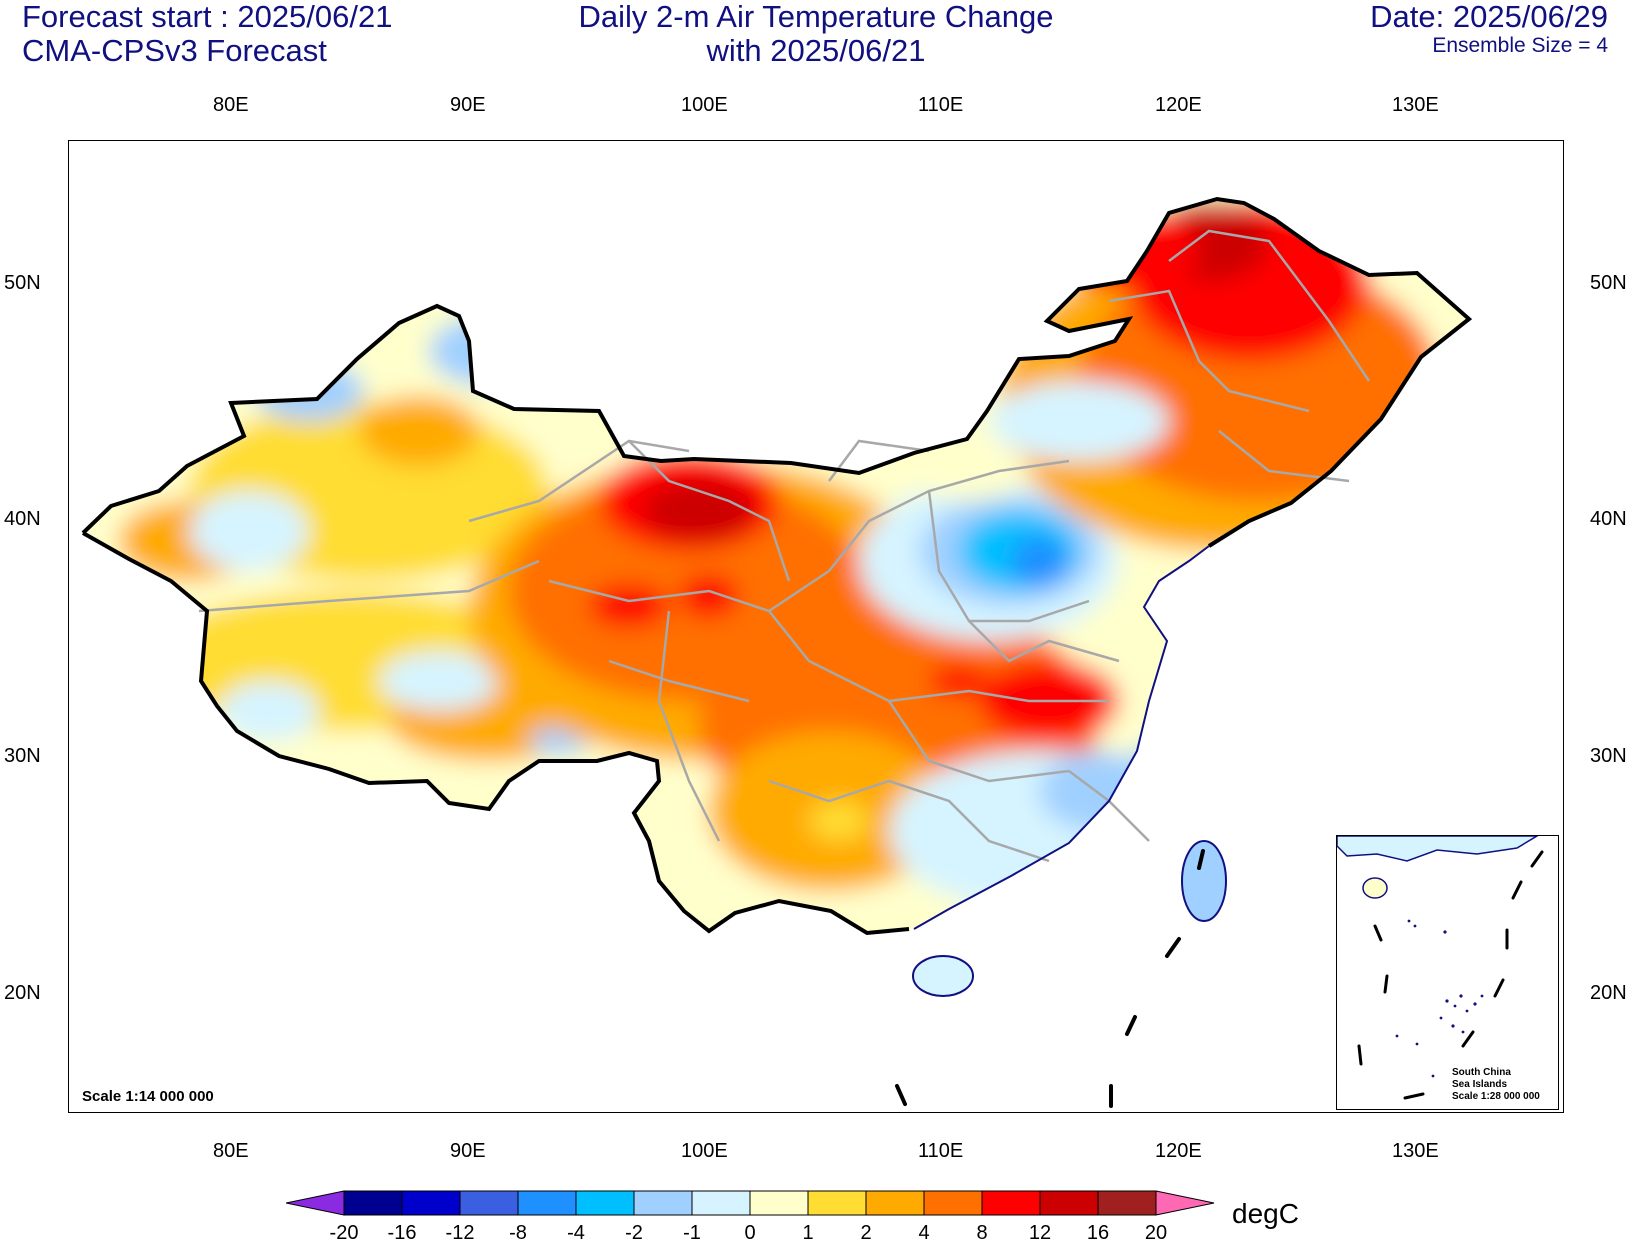  I want to click on lat-label-right: 20N, so click(1608, 993).